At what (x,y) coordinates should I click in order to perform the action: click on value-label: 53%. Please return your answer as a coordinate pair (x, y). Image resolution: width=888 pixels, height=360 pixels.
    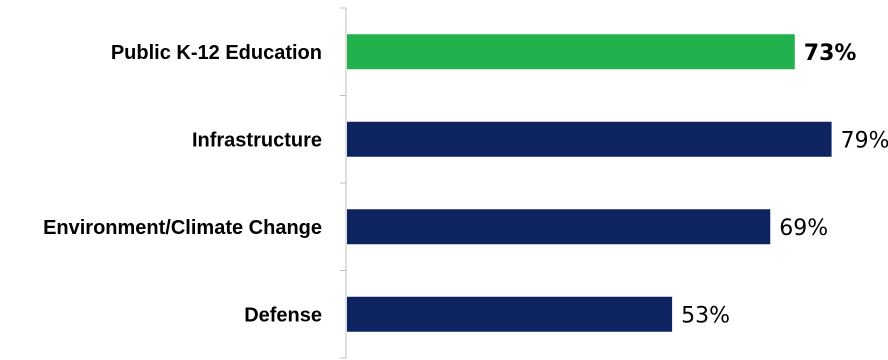
    Looking at the image, I should click on (705, 315).